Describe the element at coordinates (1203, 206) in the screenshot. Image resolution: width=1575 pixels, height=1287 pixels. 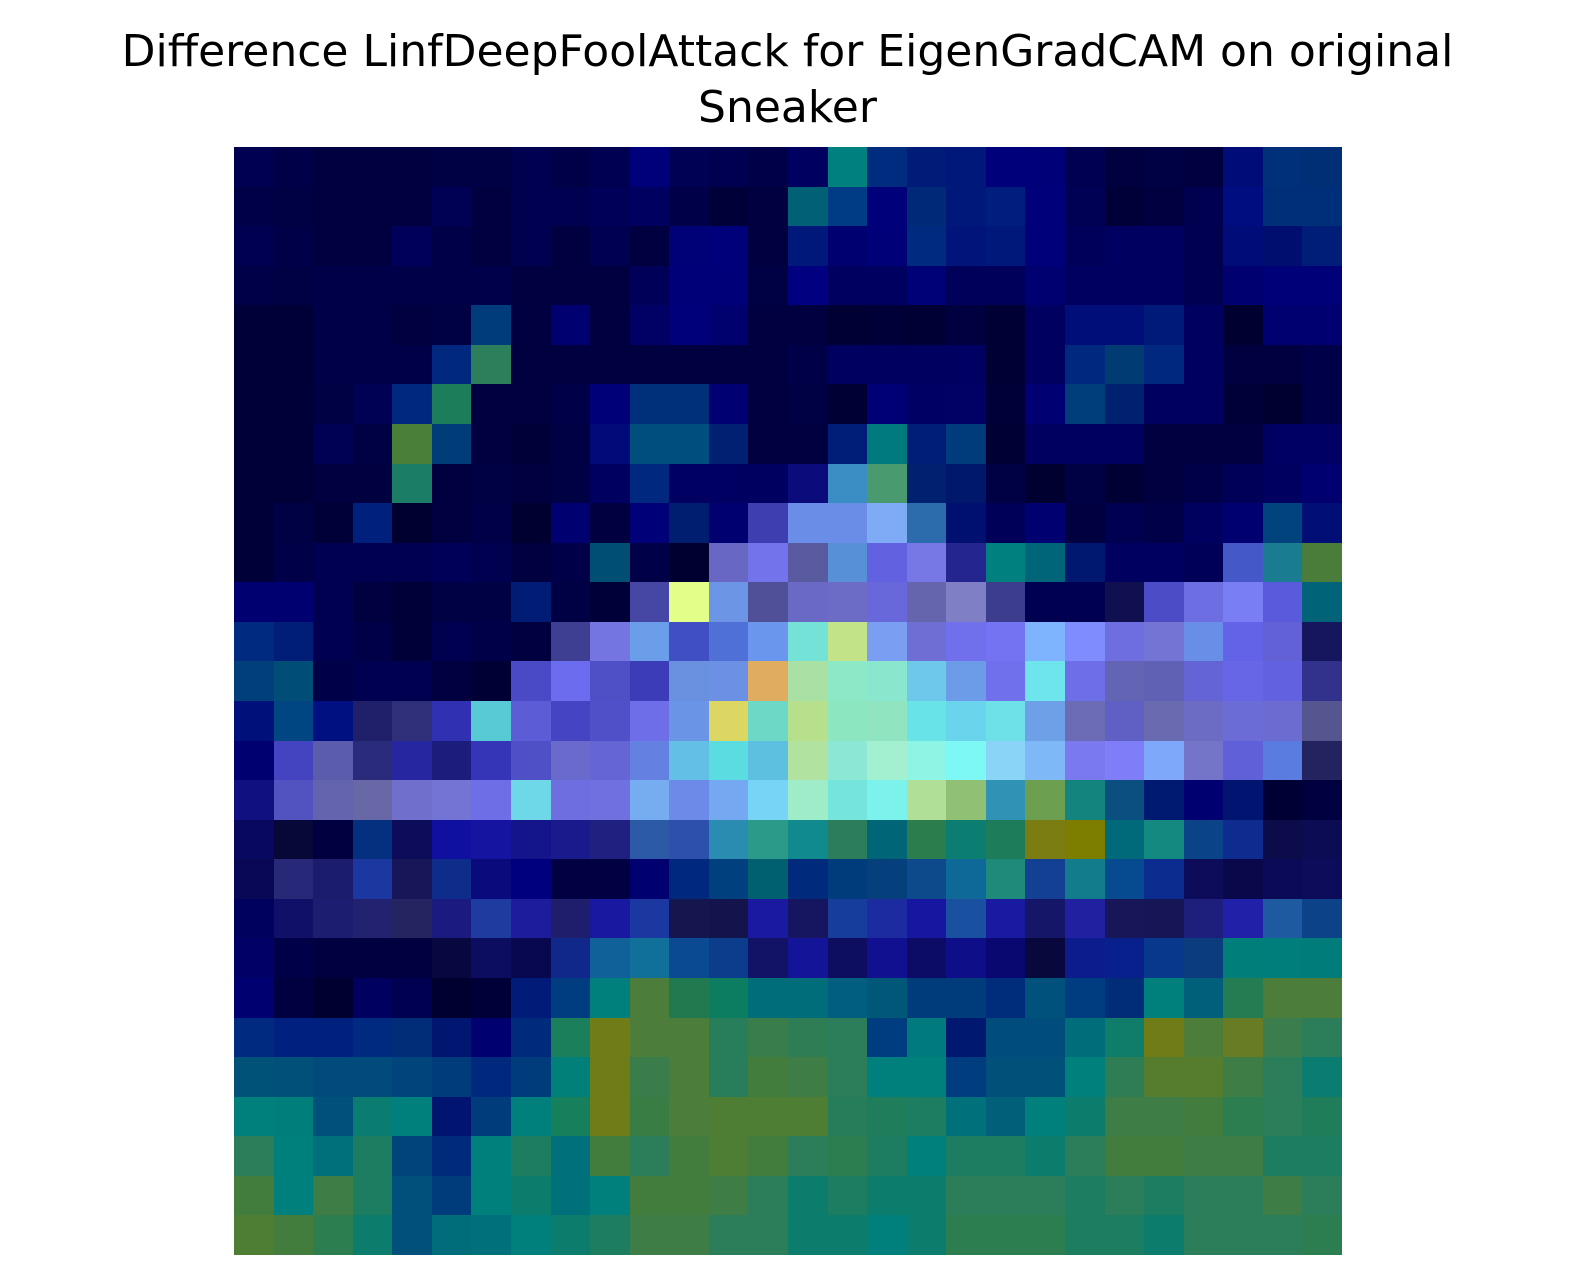
I see `heatmap-cell-r1-c24` at that location.